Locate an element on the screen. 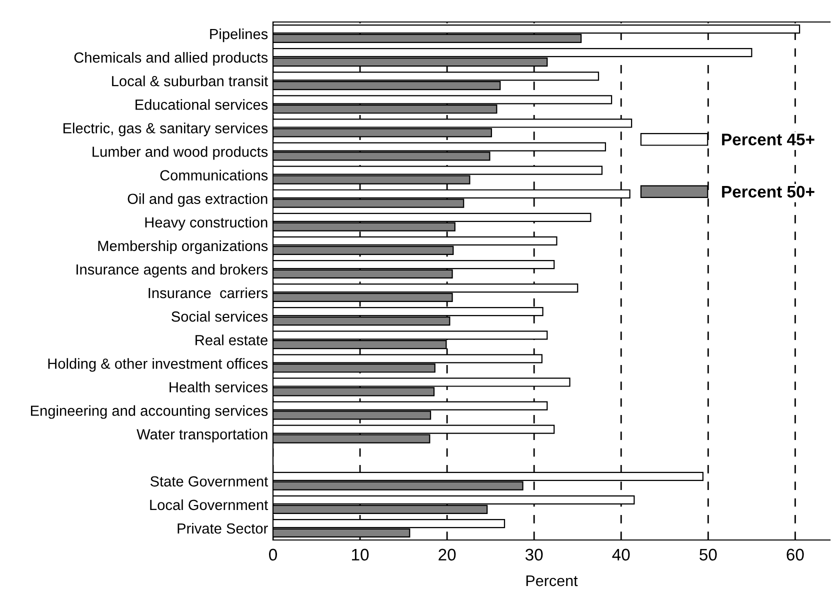  y-tick-label: Engineering and accounting services is located at coordinates (149, 412).